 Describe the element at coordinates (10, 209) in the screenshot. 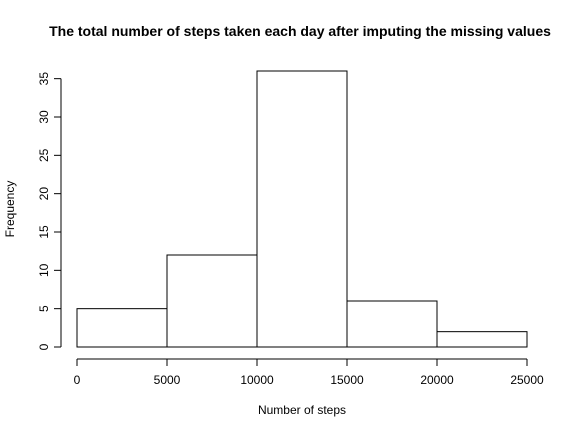

I see `y-axis-label: Frequency` at that location.